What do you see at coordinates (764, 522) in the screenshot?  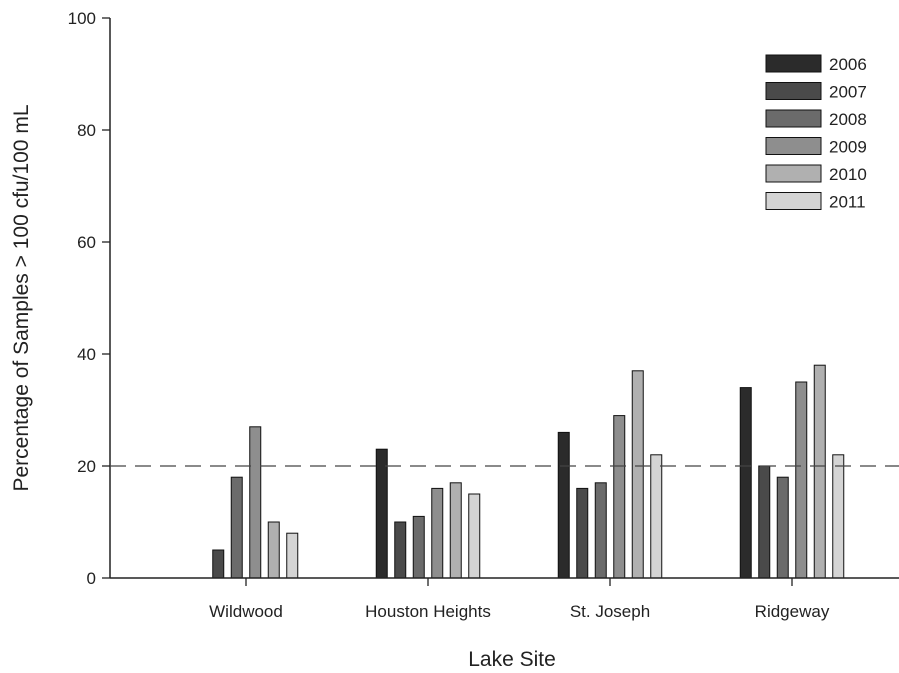 I see `bar-2007-ridgeway` at bounding box center [764, 522].